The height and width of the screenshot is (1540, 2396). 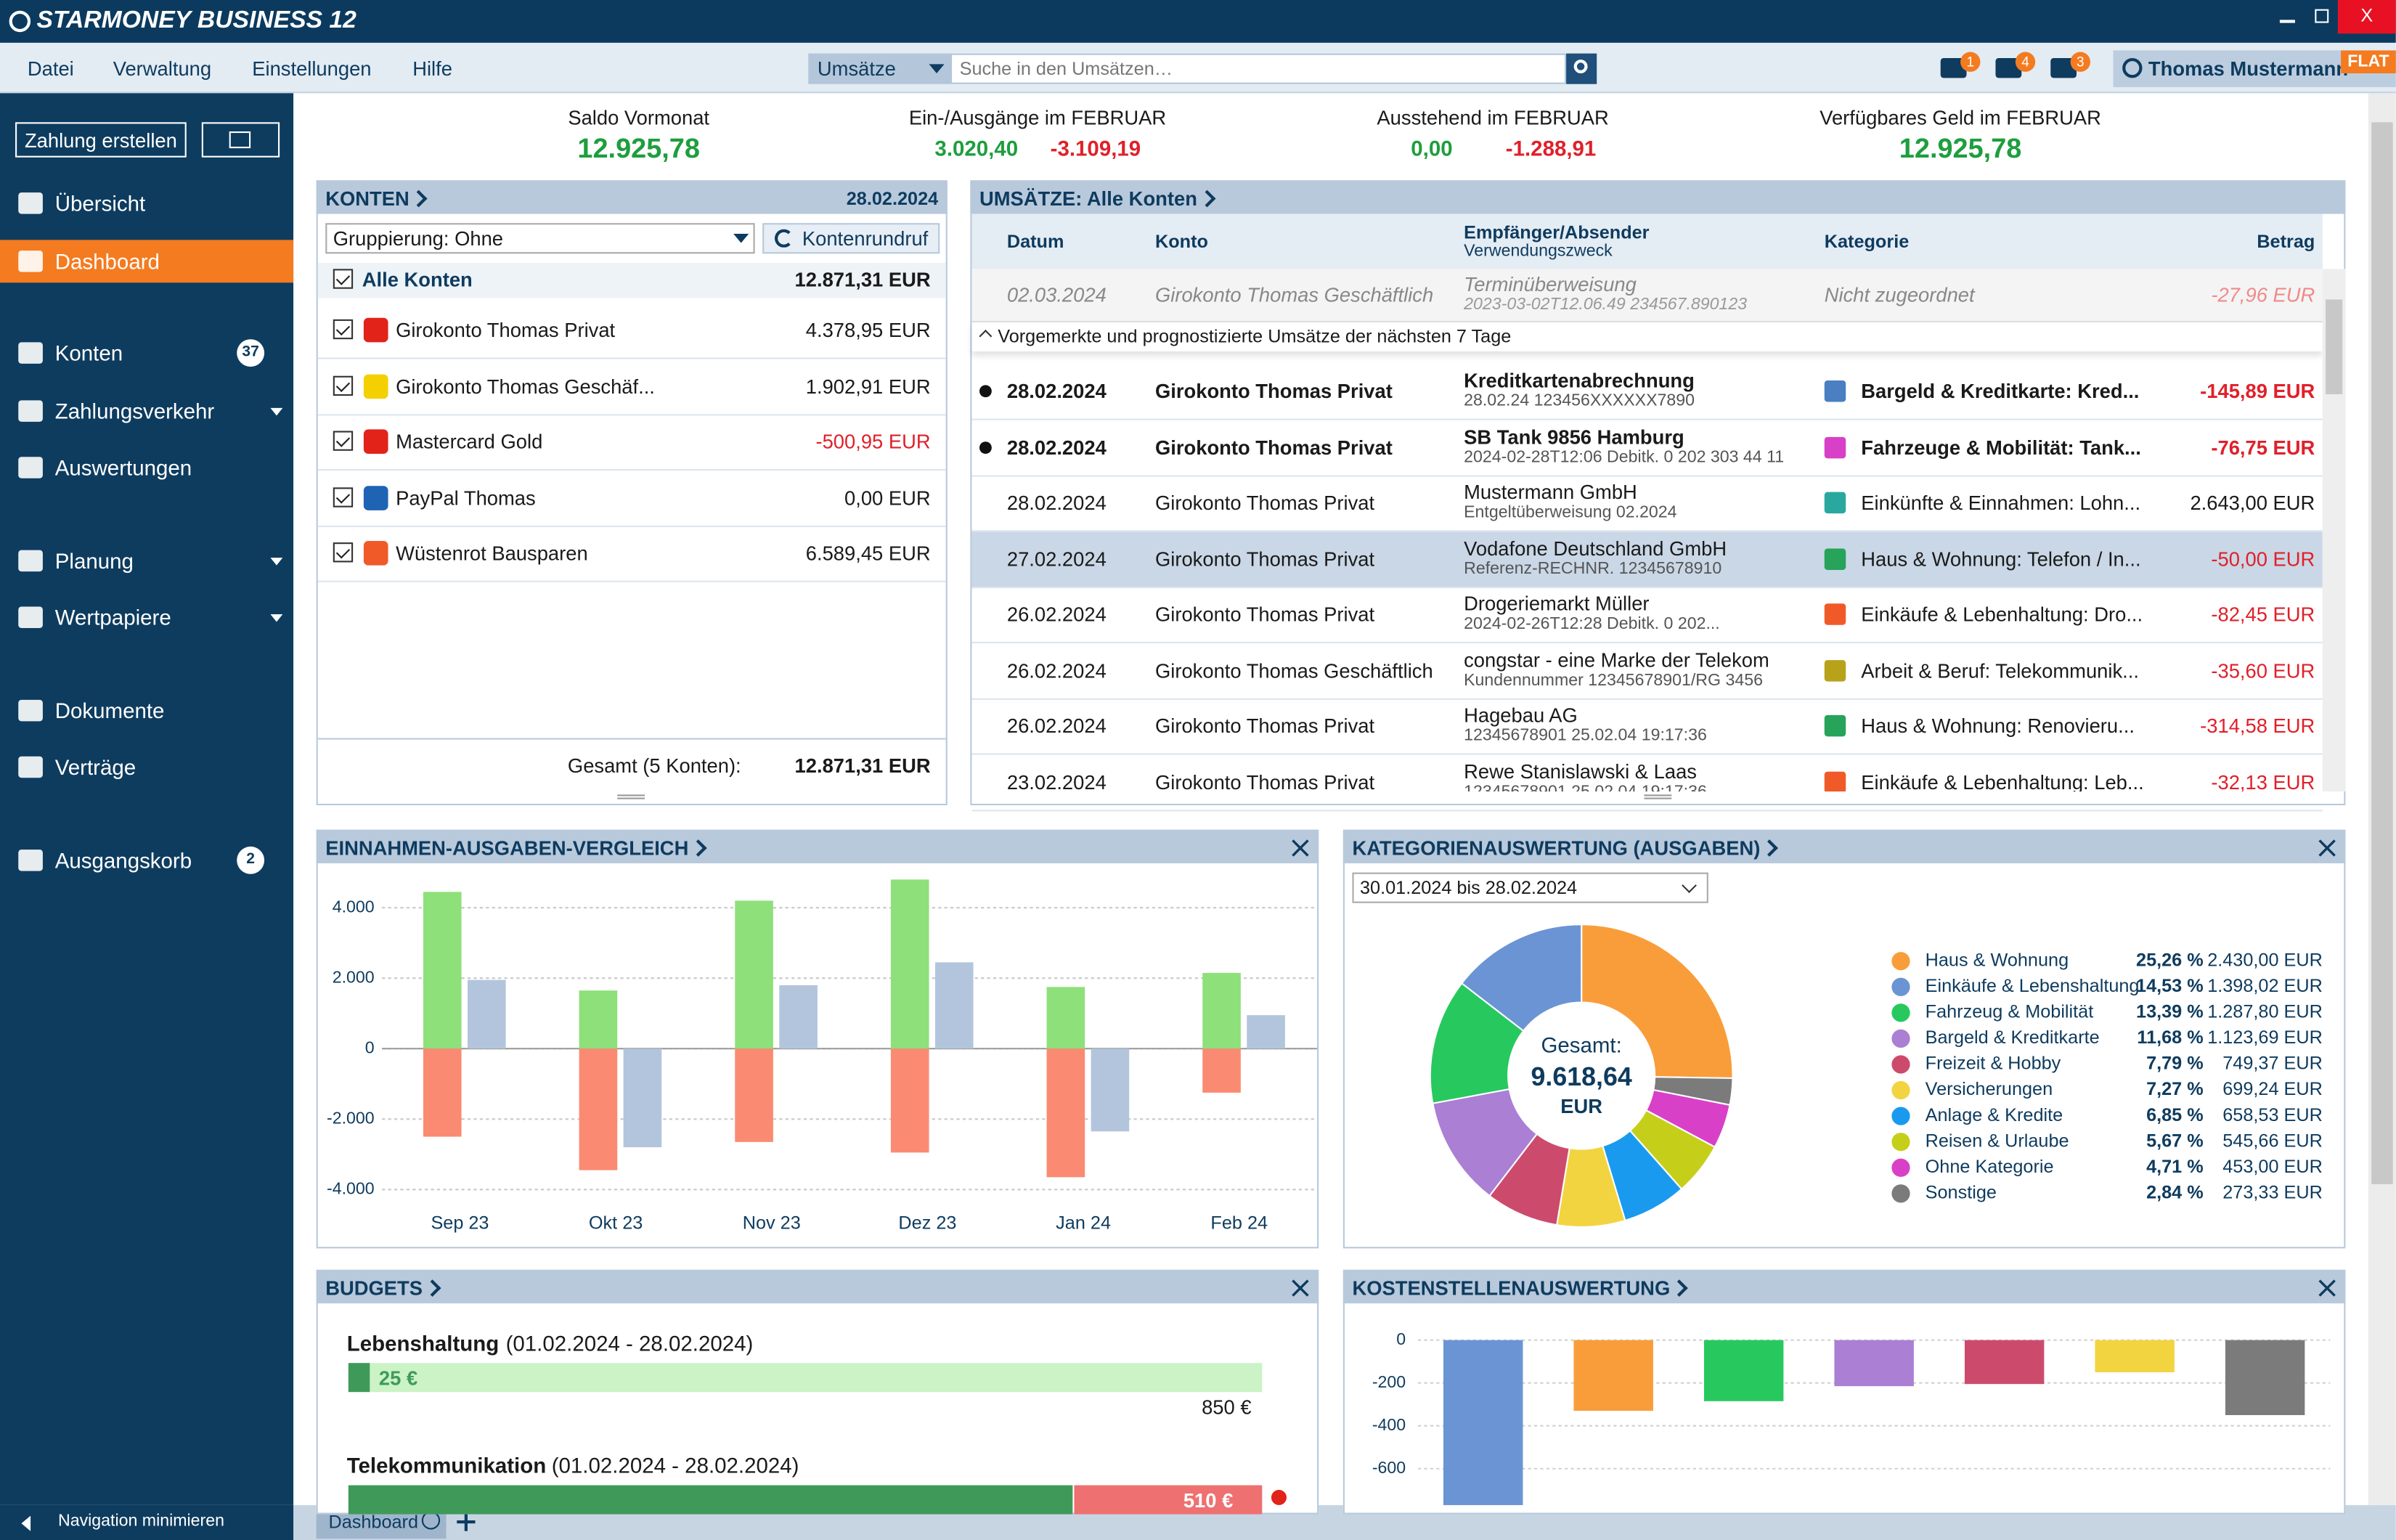 I want to click on transaction-purpose: Kundennummer 12345678901/RG 3456, so click(x=1614, y=680).